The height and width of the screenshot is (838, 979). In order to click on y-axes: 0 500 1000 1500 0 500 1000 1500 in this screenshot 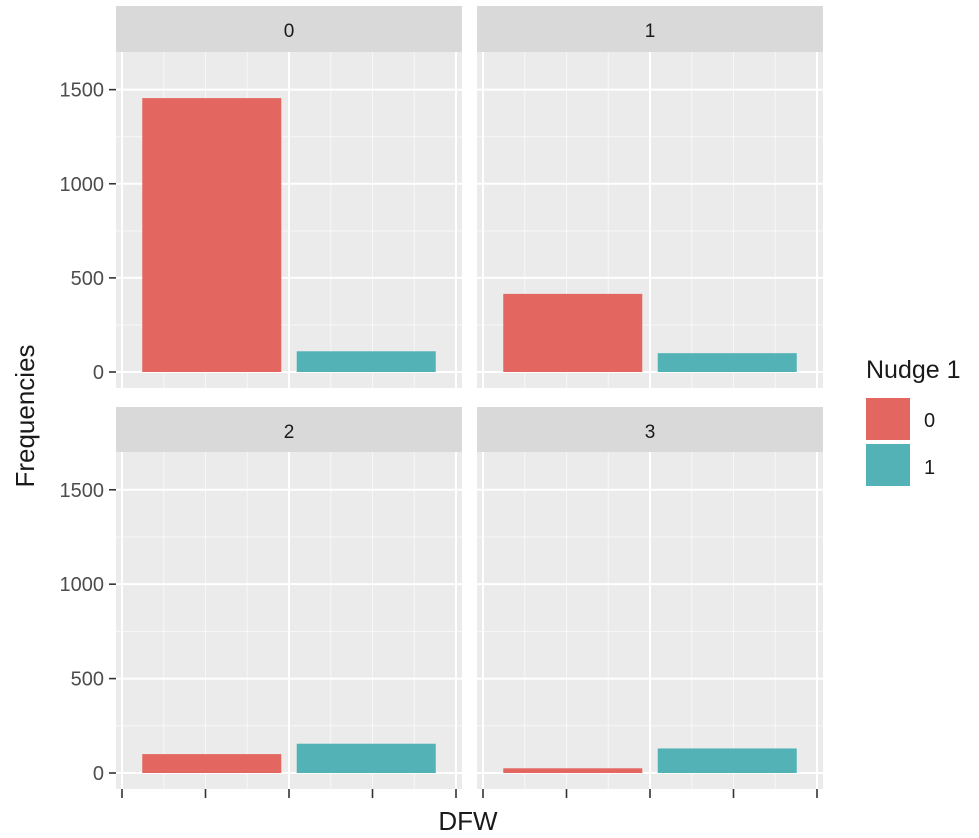, I will do `click(88, 432)`.